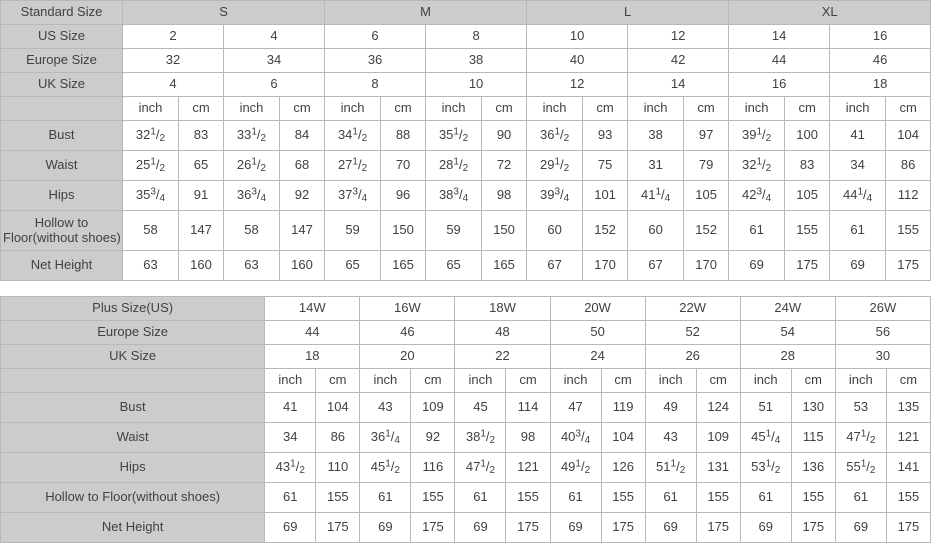 Image resolution: width=931 pixels, height=543 pixels. I want to click on table-cell: 152, so click(706, 230).